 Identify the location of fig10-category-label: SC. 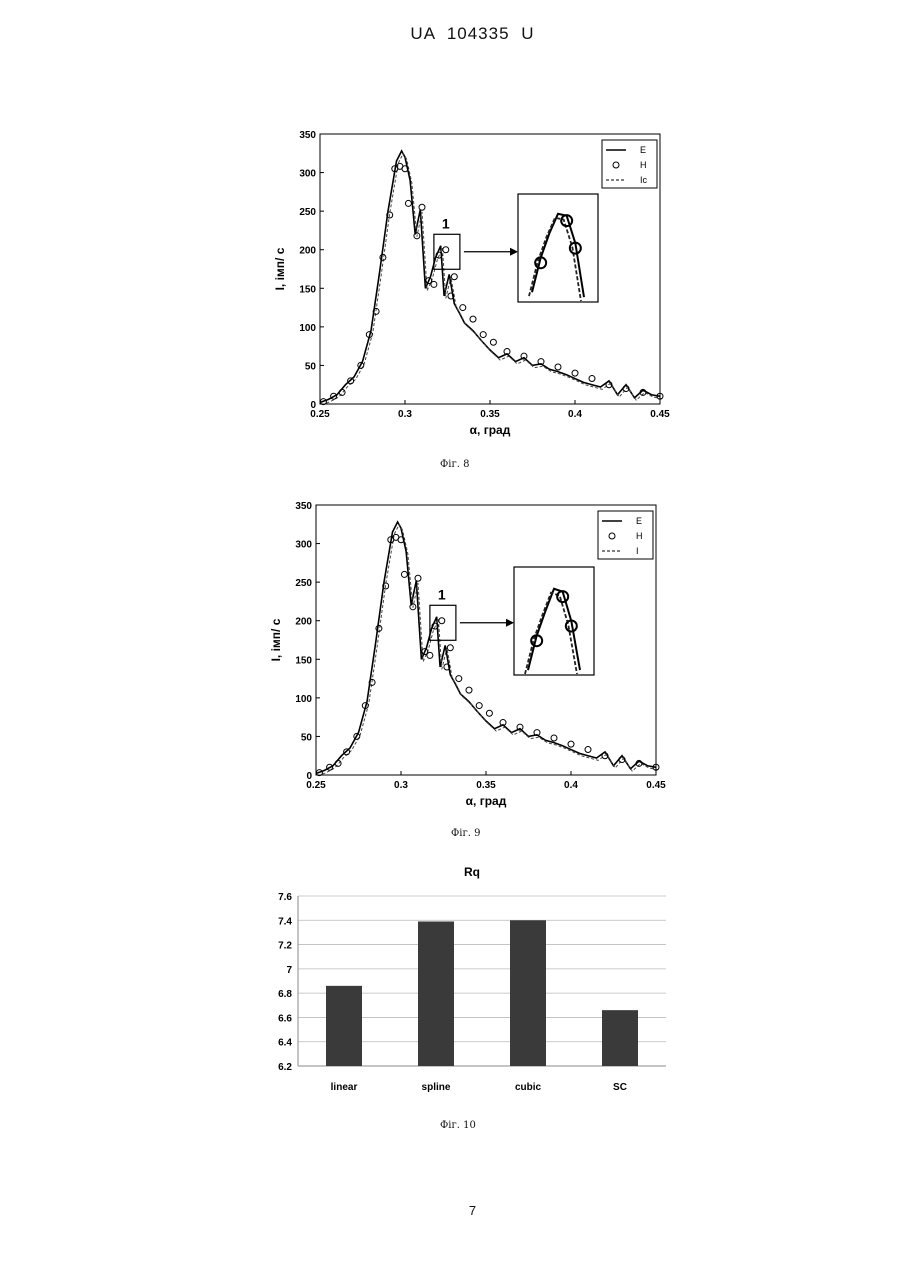
(620, 1087).